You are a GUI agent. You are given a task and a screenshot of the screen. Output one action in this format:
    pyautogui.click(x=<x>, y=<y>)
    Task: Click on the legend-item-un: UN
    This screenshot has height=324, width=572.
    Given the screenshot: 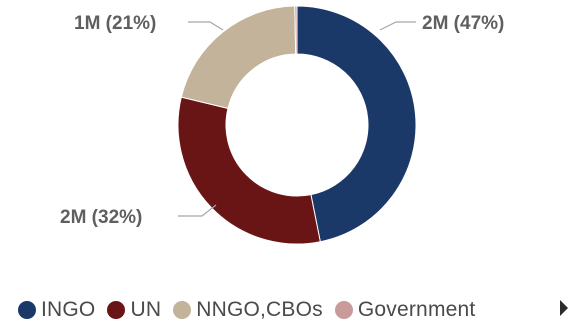 What is the action you would take?
    pyautogui.click(x=134, y=310)
    